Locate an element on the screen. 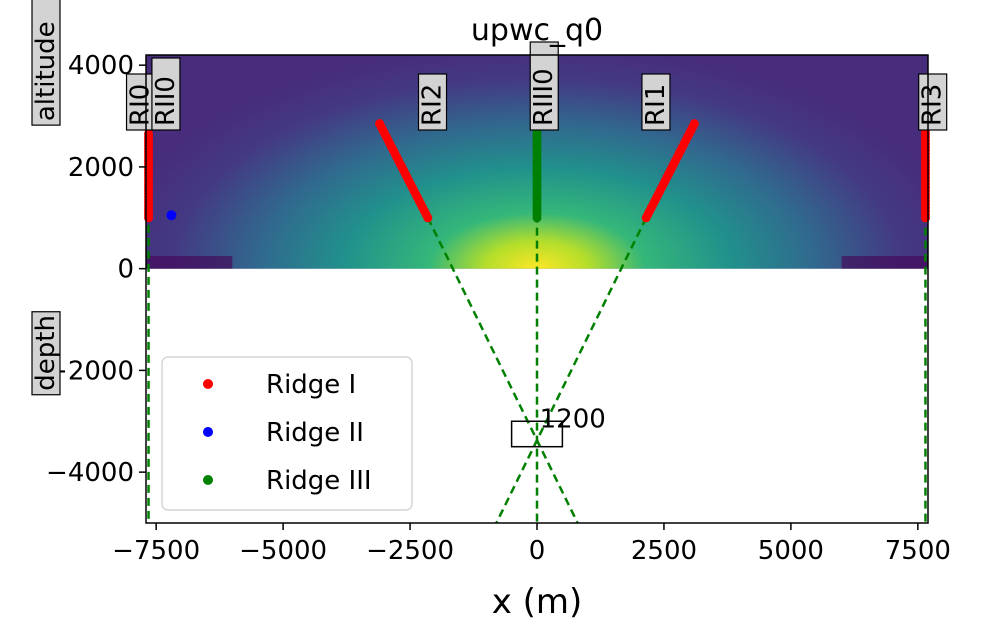  y-axis-label: depth is located at coordinates (46, 353).